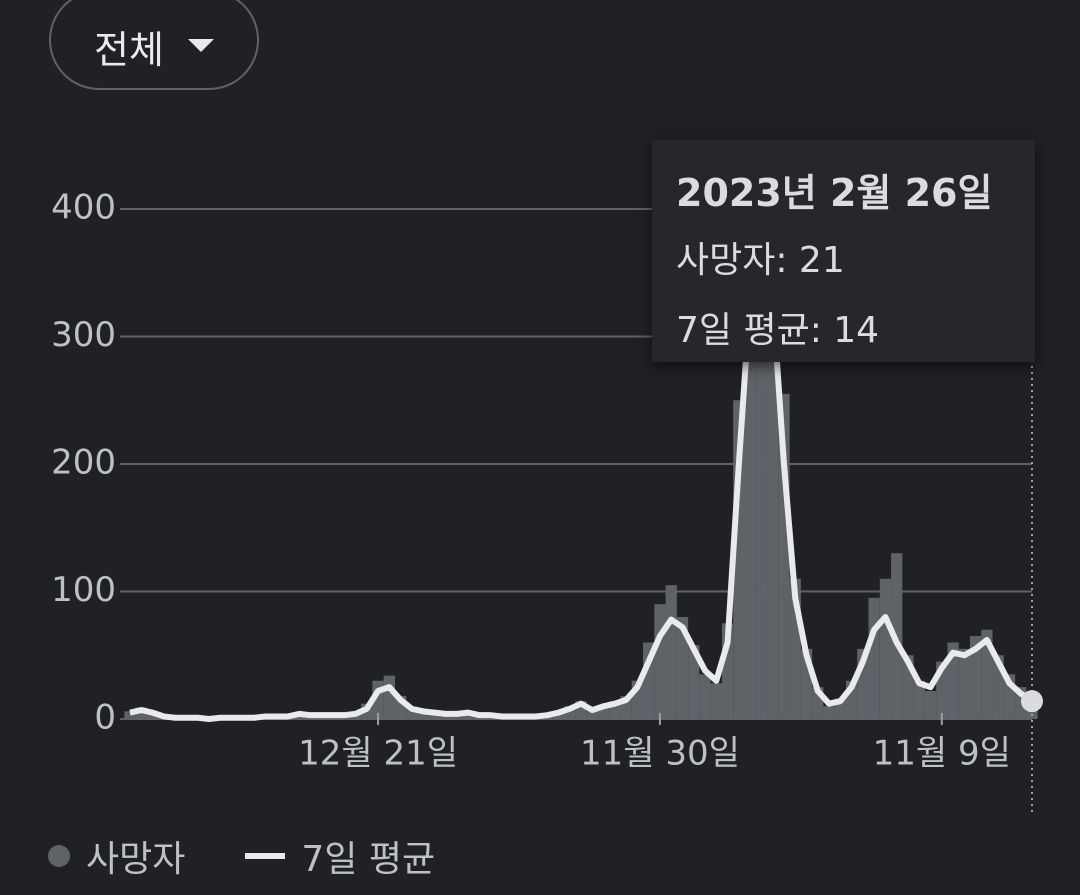  What do you see at coordinates (368, 859) in the screenshot?
I see `legend-label: 7일 평균` at bounding box center [368, 859].